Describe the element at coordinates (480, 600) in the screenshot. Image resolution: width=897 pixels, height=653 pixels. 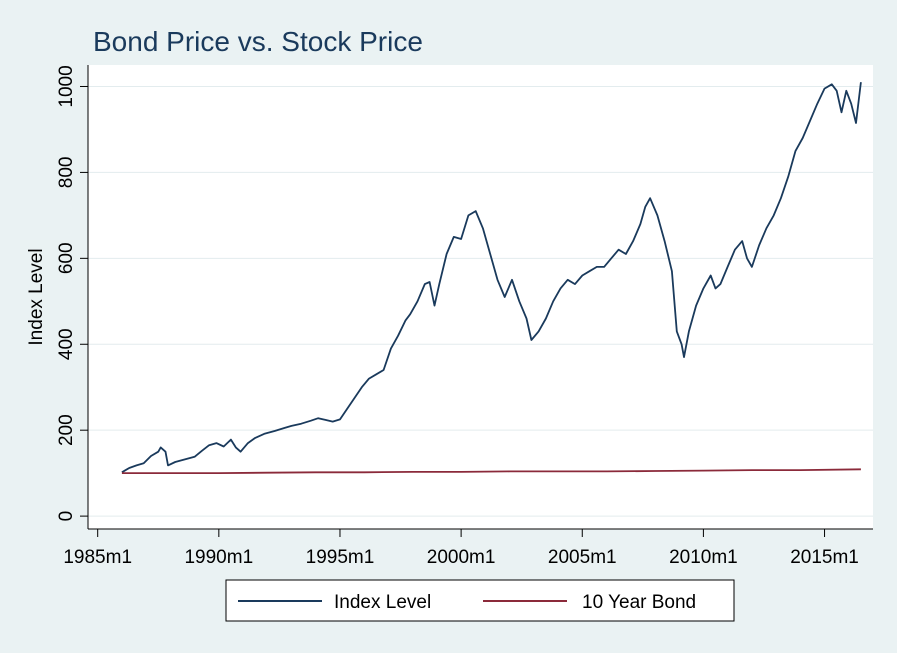
I see `legend: Index Level 10 Year Bond` at that location.